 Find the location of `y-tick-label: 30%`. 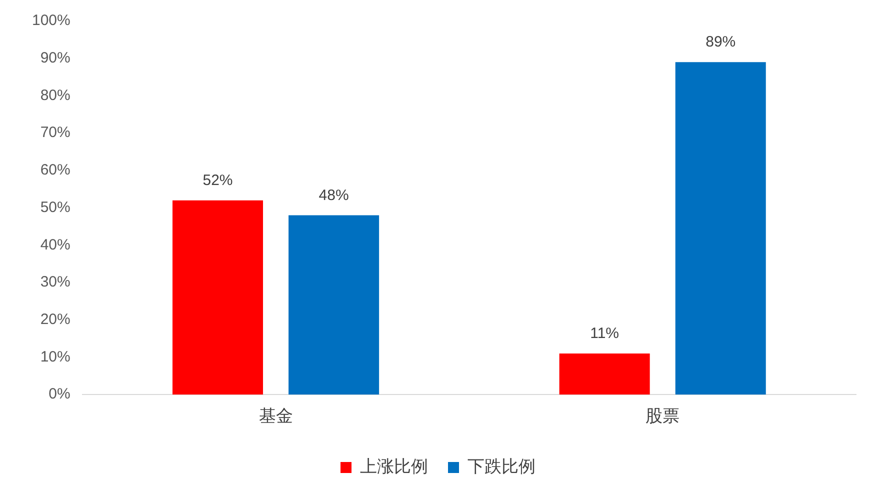

y-tick-label: 30% is located at coordinates (55, 282).